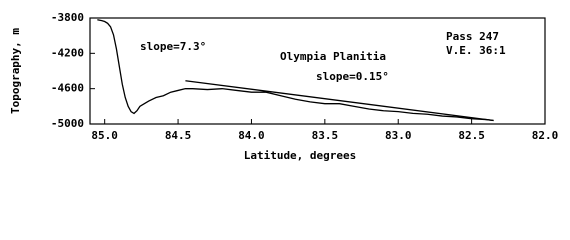  Describe the element at coordinates (352, 76) in the screenshot. I see `annotation: slope=0.15°` at that location.